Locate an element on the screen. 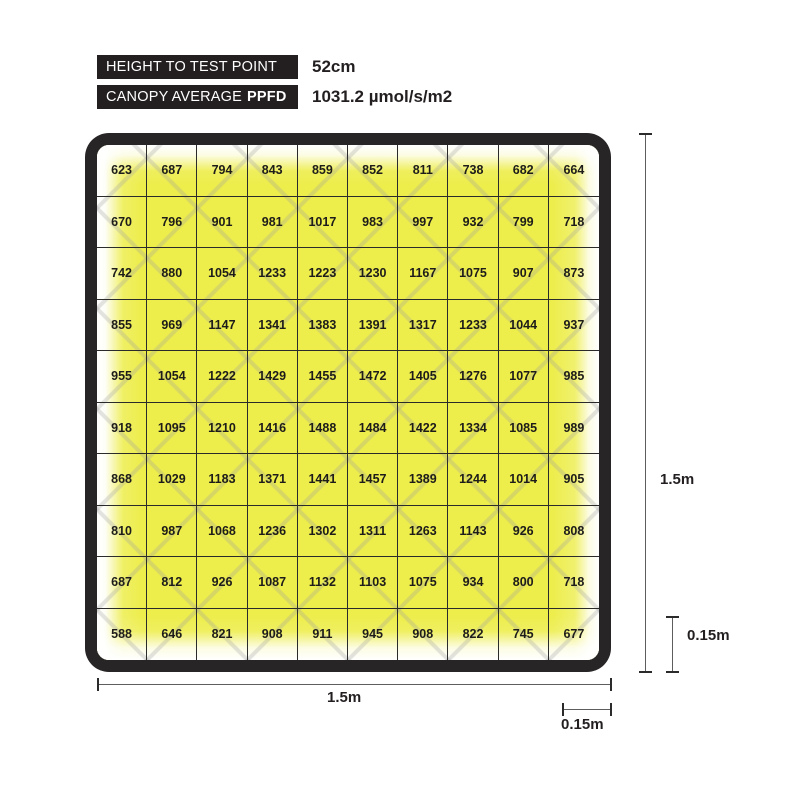 Image resolution: width=800 pixels, height=800 pixels. right-total-cap-bottom is located at coordinates (645, 672).